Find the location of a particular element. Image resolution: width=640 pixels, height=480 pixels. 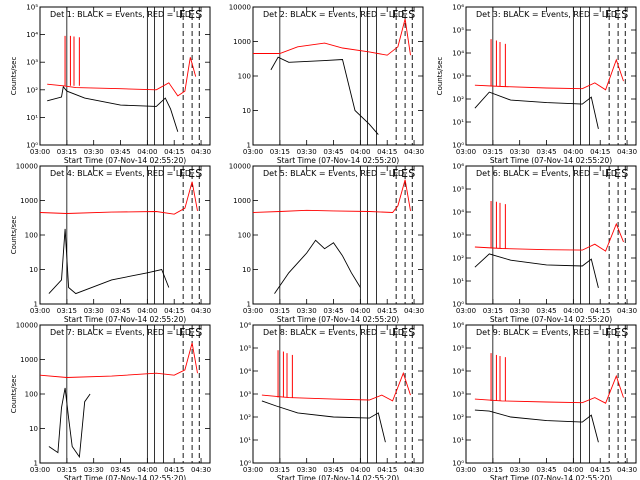

panel-title: Det 3: BLACK = Events, RED = LLD is located at coordinates (546, 14).